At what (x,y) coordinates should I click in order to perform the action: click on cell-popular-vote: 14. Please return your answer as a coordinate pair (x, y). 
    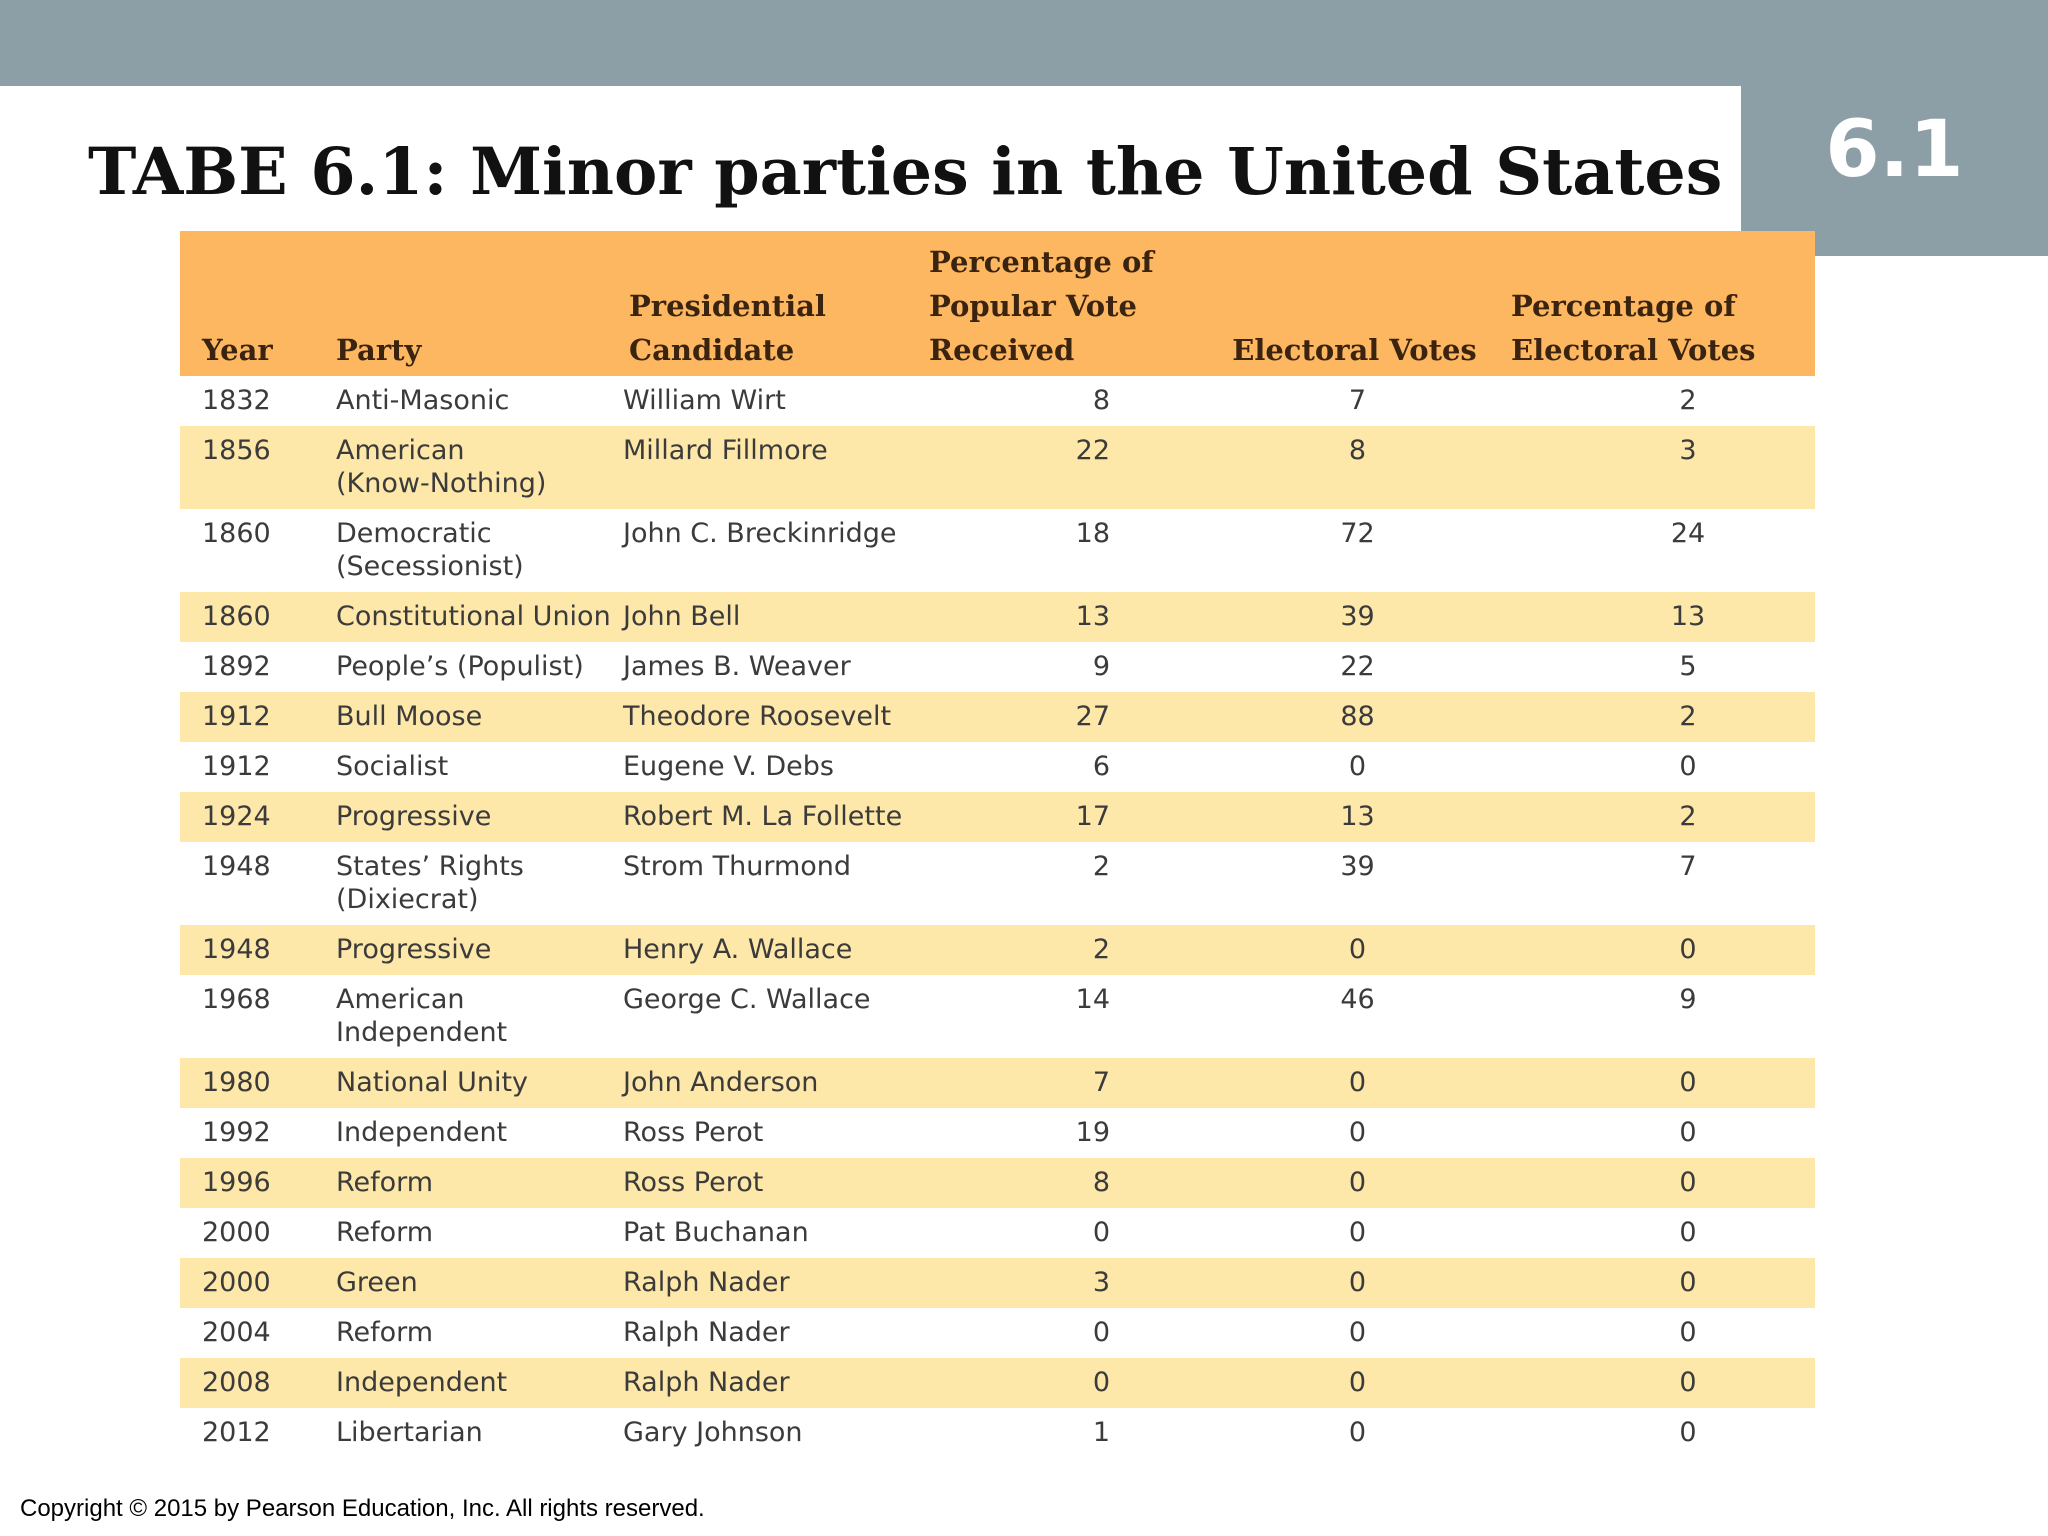
    Looking at the image, I should click on (1063, 1016).